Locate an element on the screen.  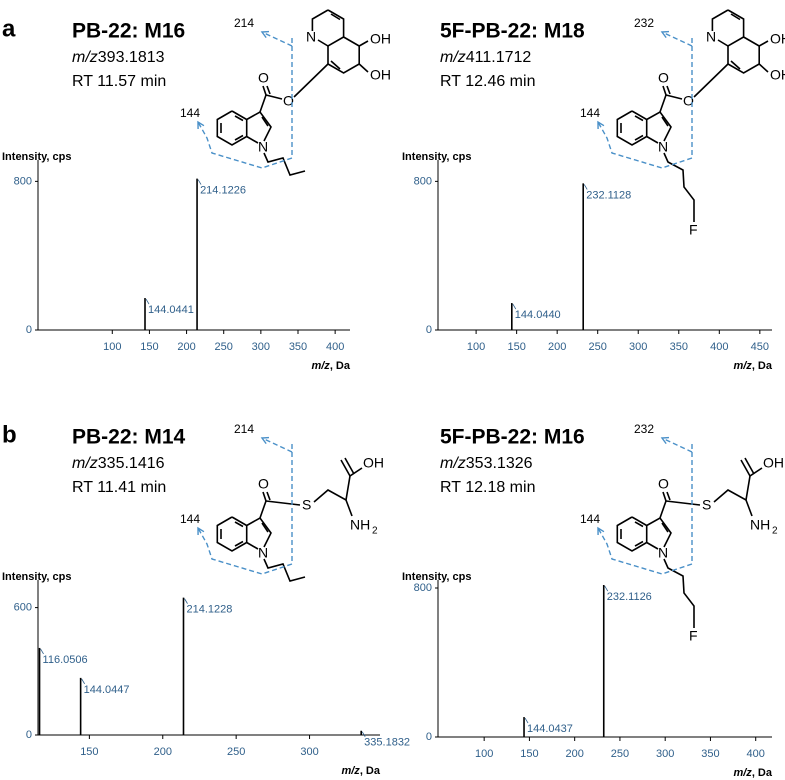
structure: O S OH NH 2 N 214 144 is located at coordinates (282, 502).